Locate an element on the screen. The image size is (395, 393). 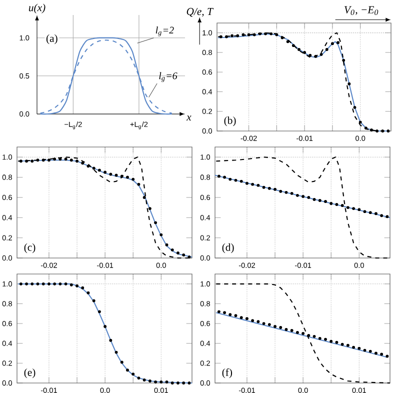
annotation: (c) is located at coordinates (30, 248).